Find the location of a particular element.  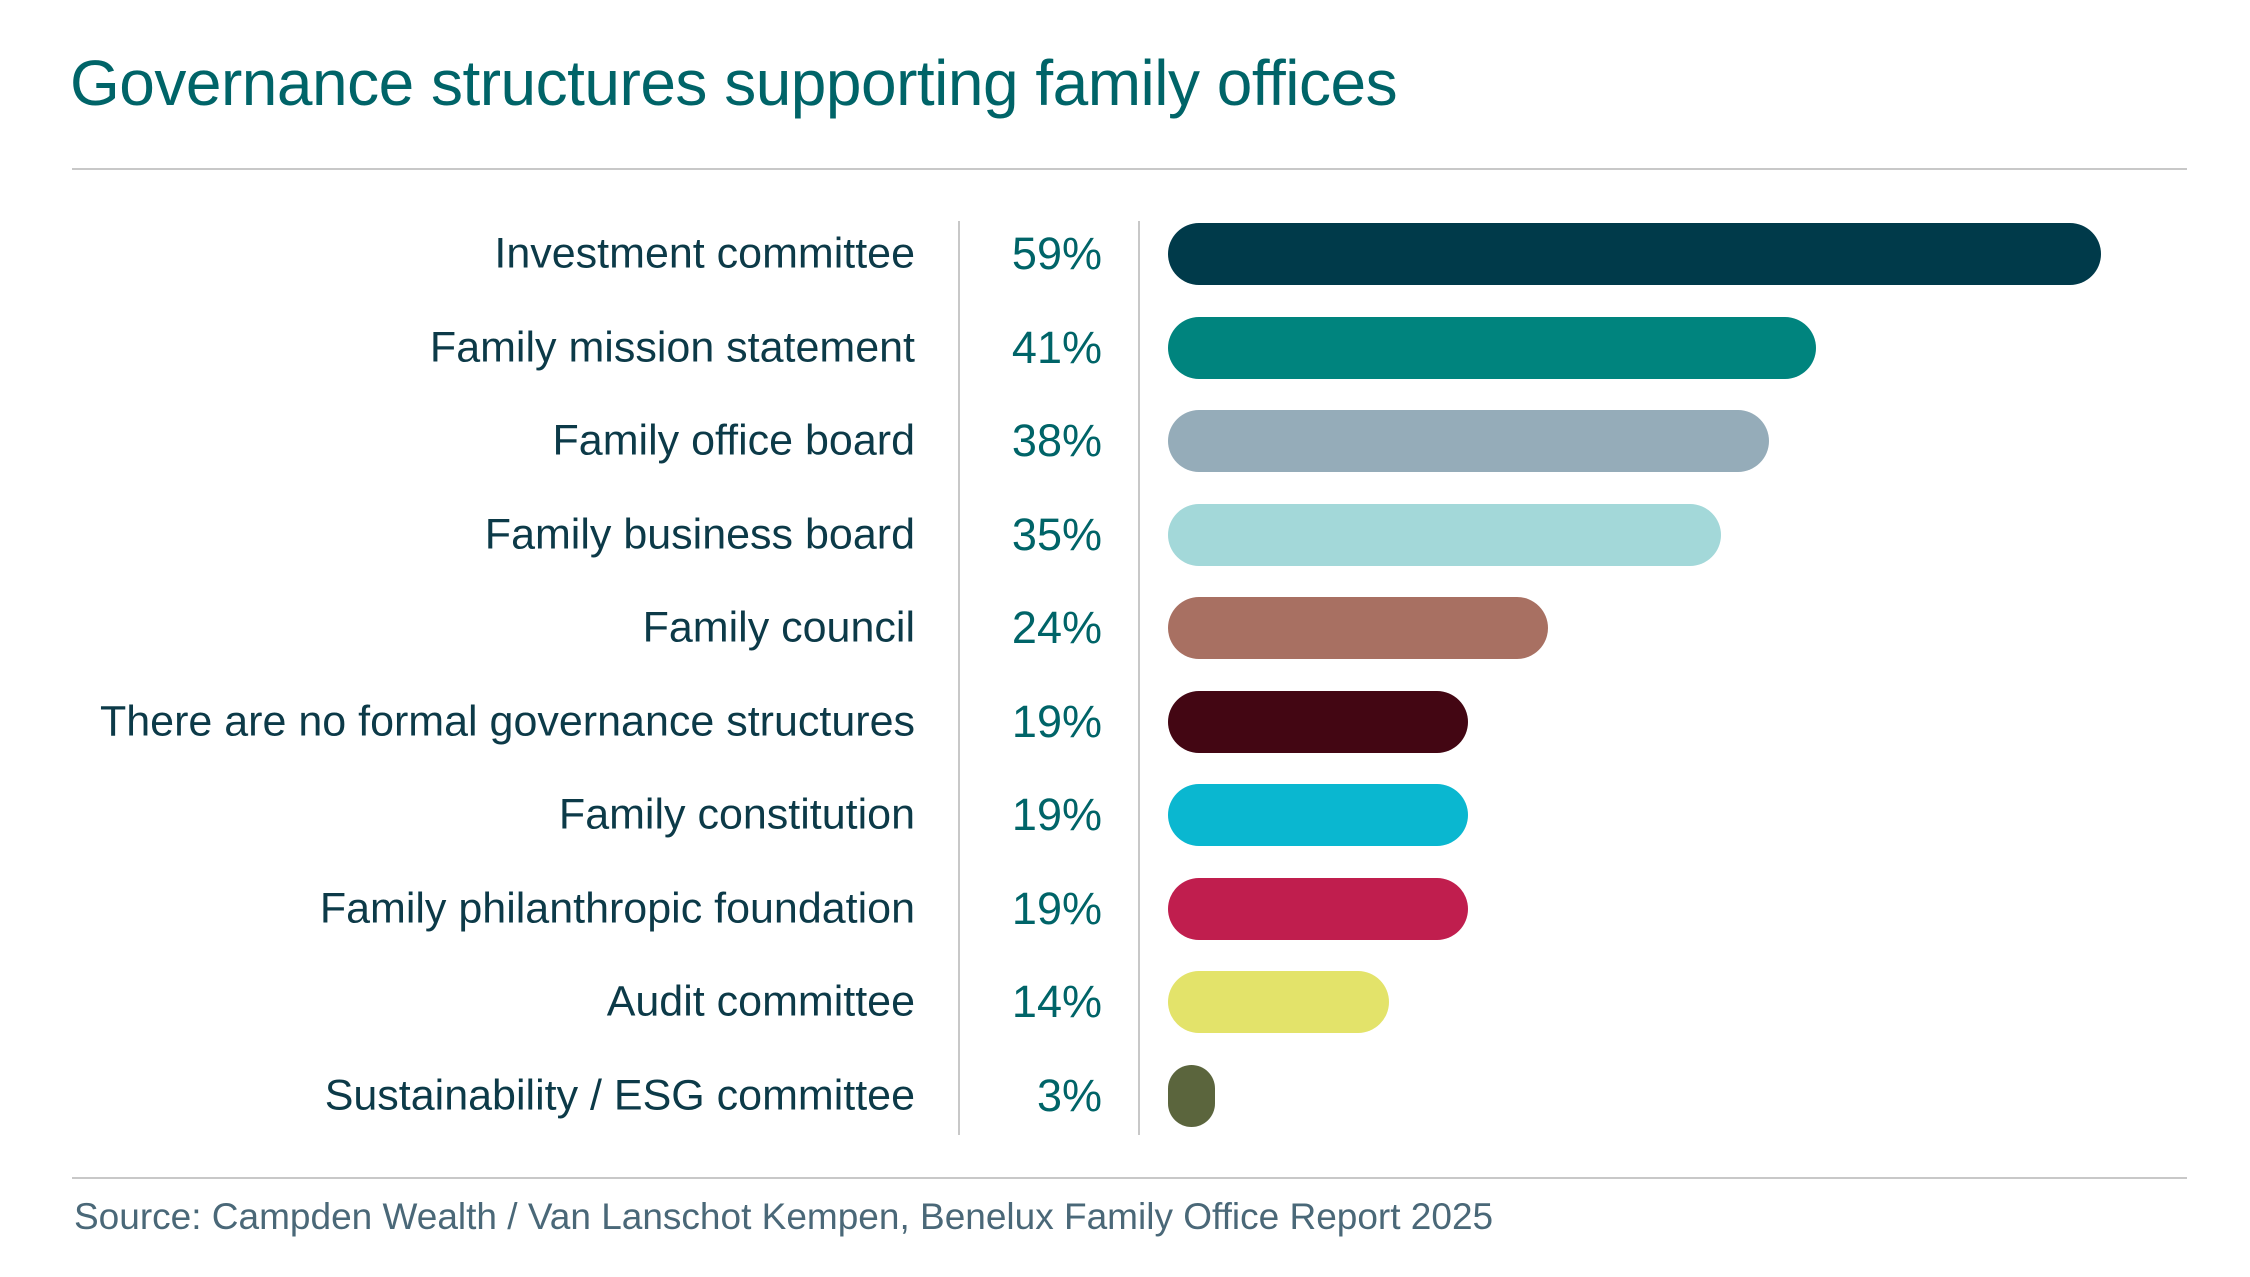

category-label: Family philanthropic foundation is located at coordinates (617, 908).